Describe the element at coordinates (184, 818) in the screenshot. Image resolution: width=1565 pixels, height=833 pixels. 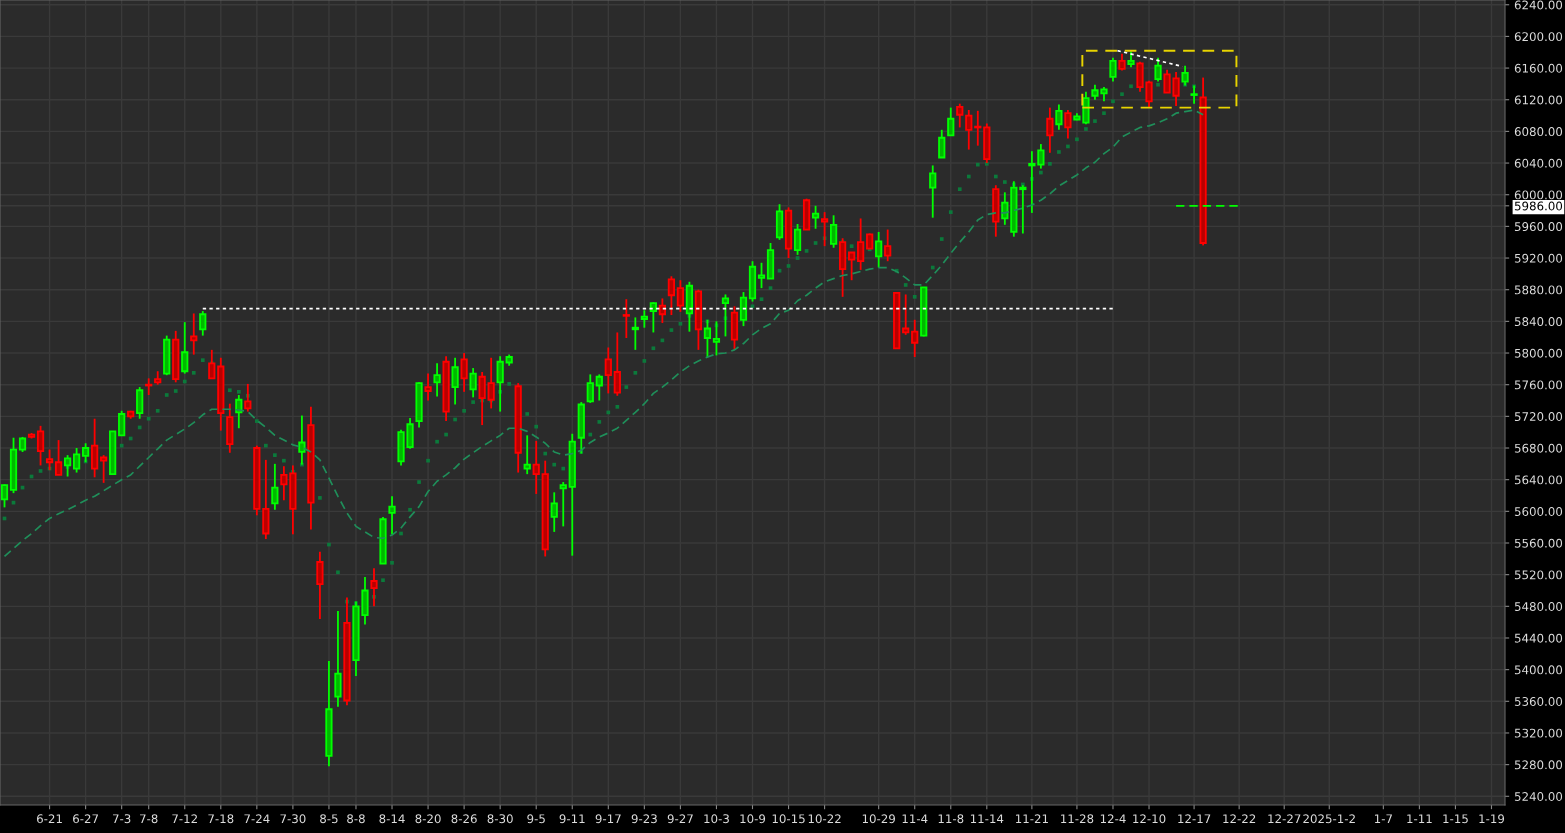
I see `x-tick-label: 7-12` at that location.